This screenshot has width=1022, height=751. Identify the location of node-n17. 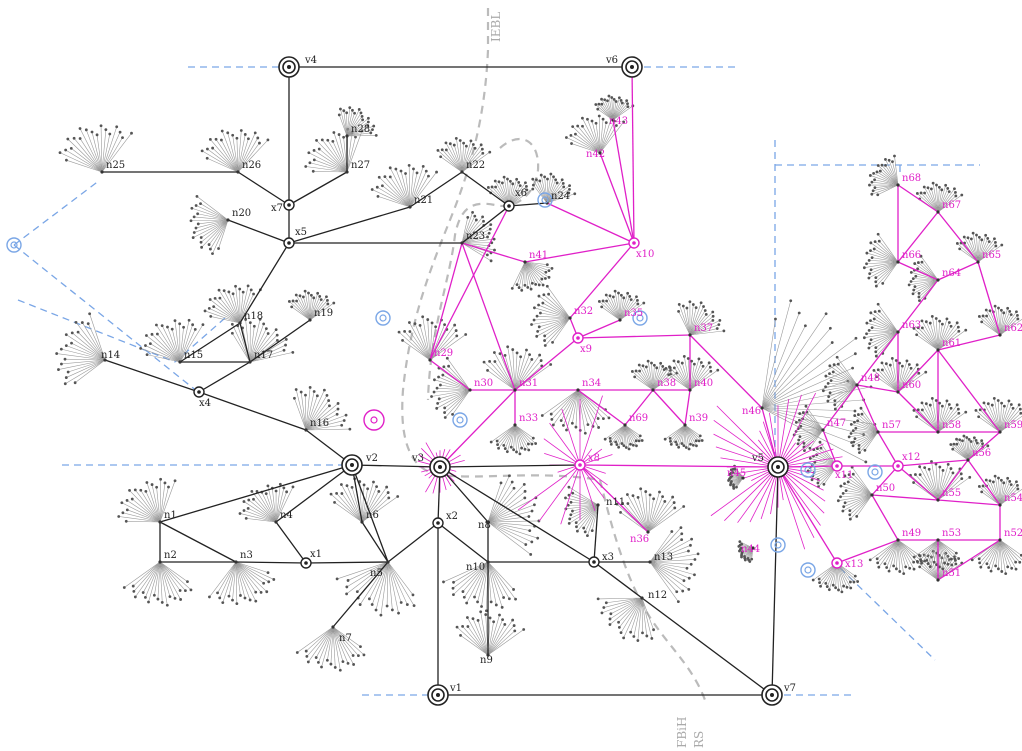
(250, 362).